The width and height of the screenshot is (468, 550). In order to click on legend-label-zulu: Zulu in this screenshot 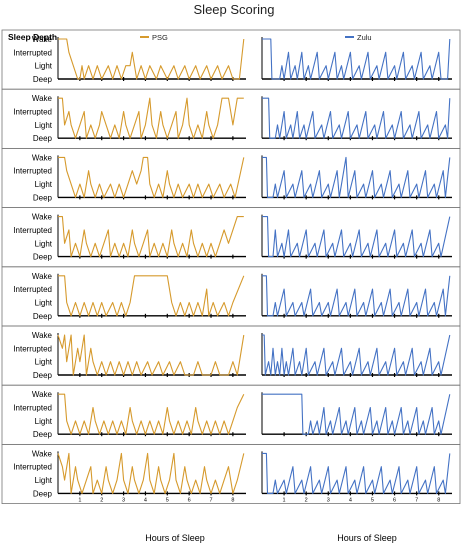, I will do `click(364, 37)`.